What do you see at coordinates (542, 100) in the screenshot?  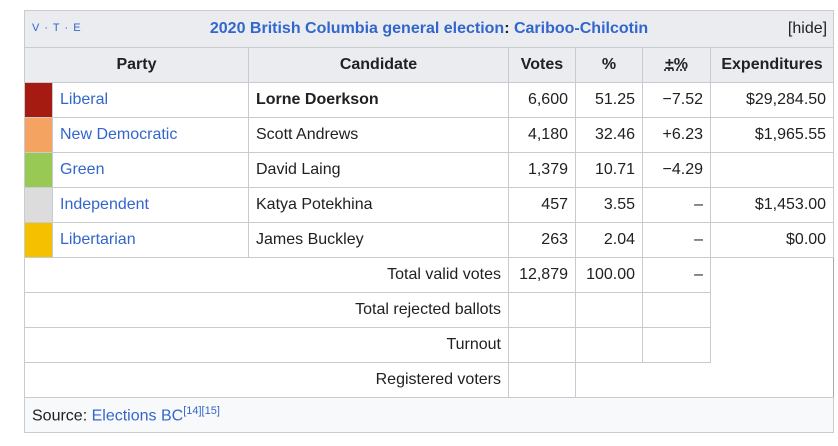 I see `votes-cell: 6,600` at bounding box center [542, 100].